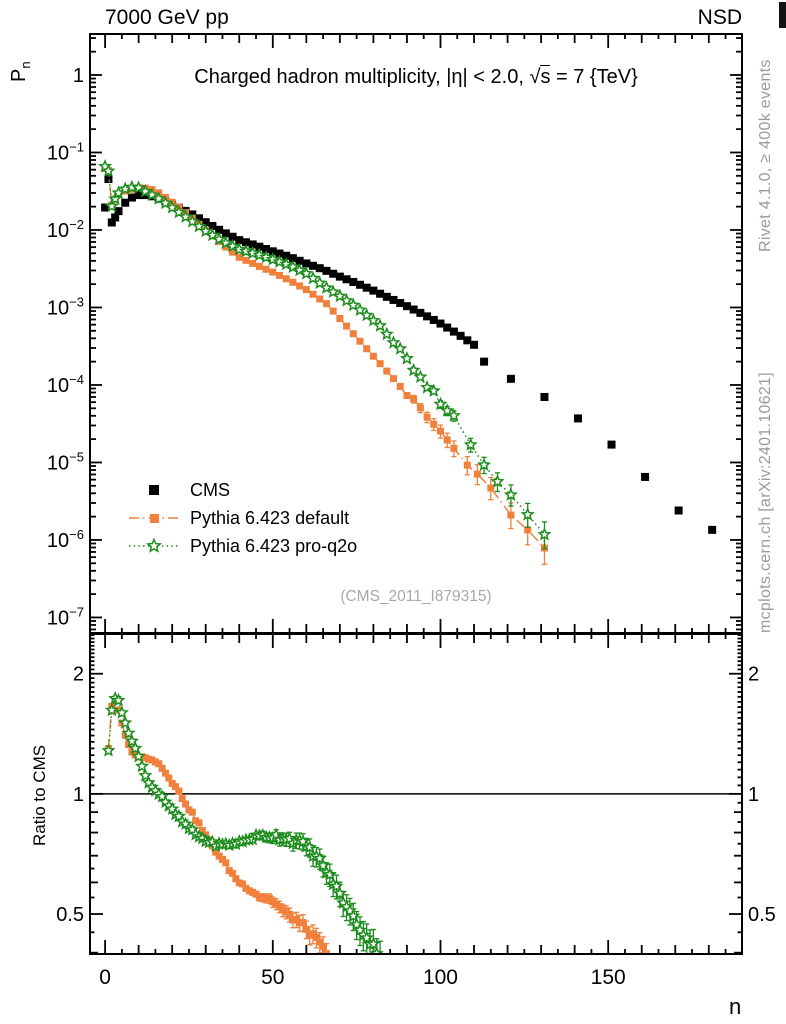  What do you see at coordinates (167, 17) in the screenshot?
I see `header-beam-energy: 7000 GeV pp` at bounding box center [167, 17].